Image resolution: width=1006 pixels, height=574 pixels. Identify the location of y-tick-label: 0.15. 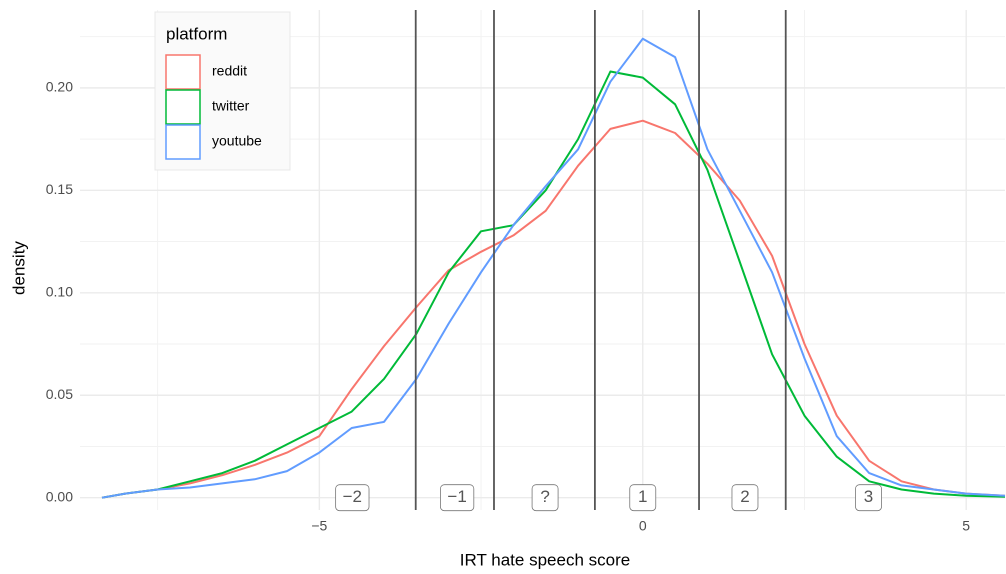
(59, 189).